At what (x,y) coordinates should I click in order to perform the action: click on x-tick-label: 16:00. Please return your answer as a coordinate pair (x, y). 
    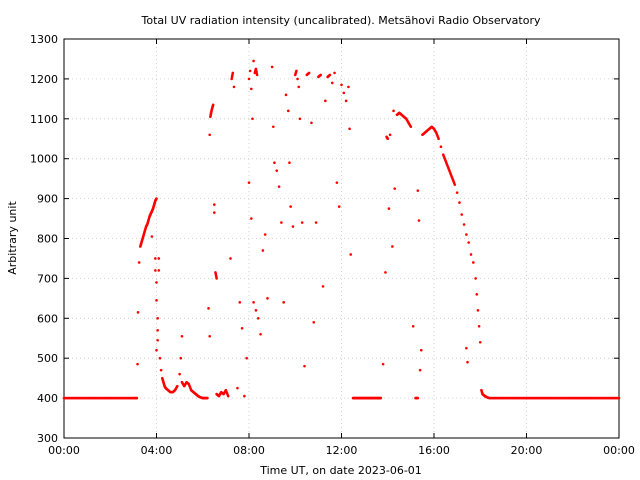
    Looking at the image, I should click on (434, 450).